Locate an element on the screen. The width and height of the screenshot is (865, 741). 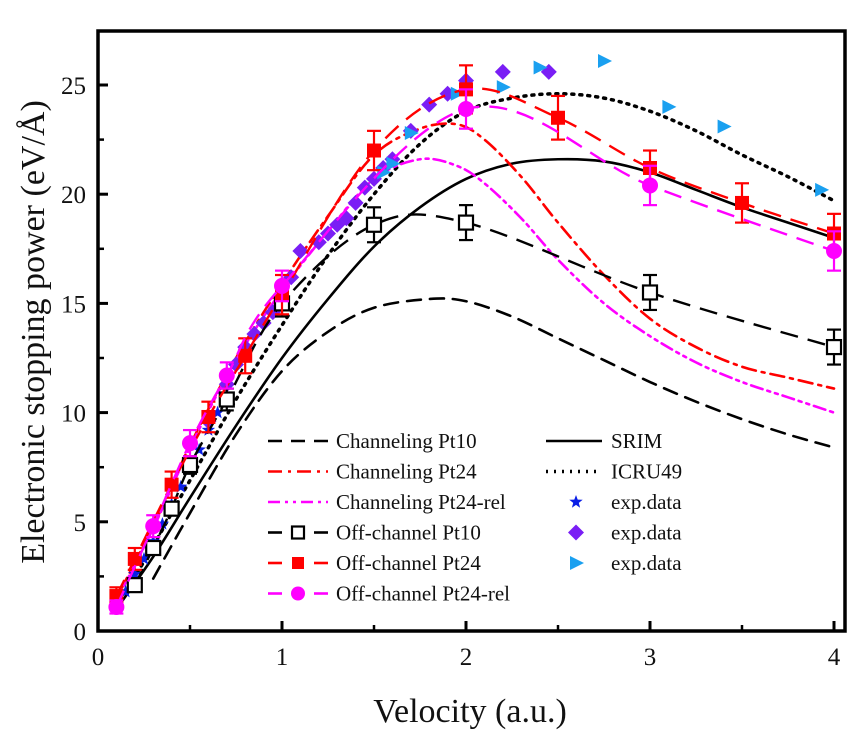
legend-label: Off-channel Pt24-rel is located at coordinates (423, 594).